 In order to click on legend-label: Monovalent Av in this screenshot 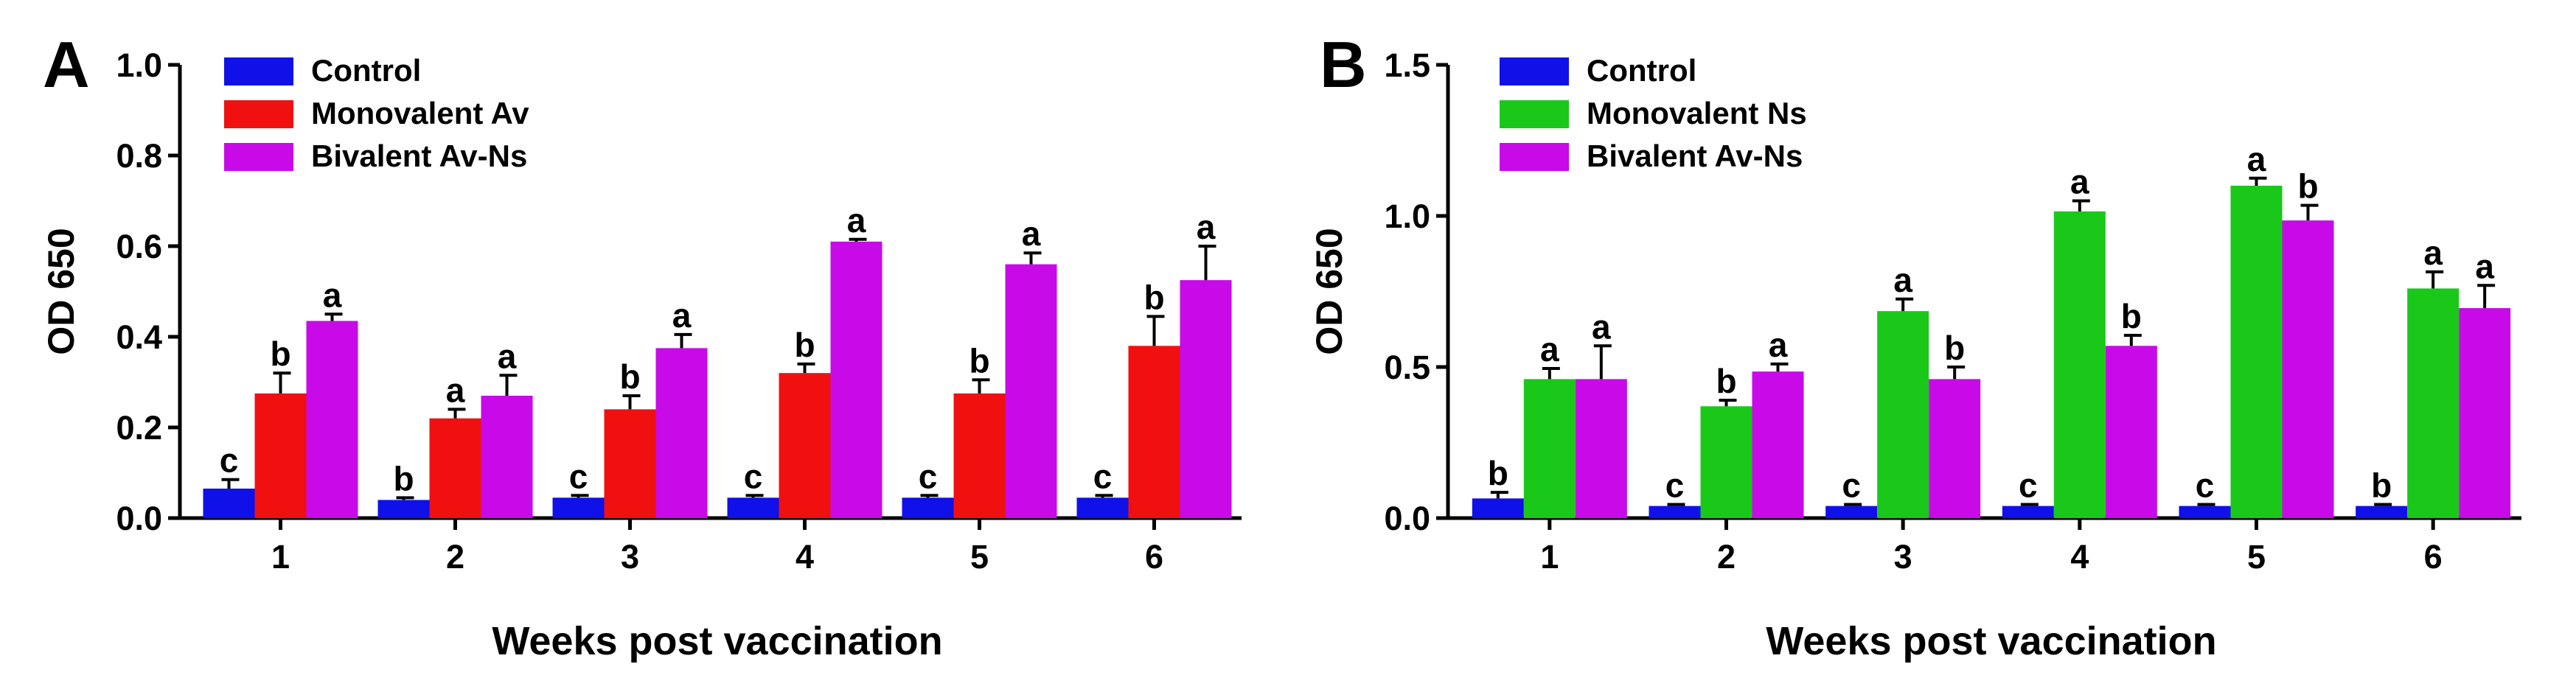, I will do `click(420, 113)`.